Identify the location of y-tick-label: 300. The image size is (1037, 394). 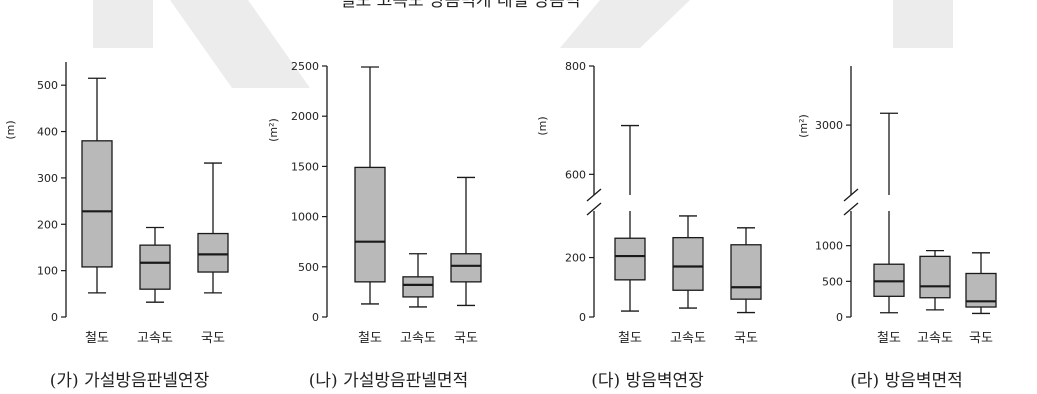
(47, 178).